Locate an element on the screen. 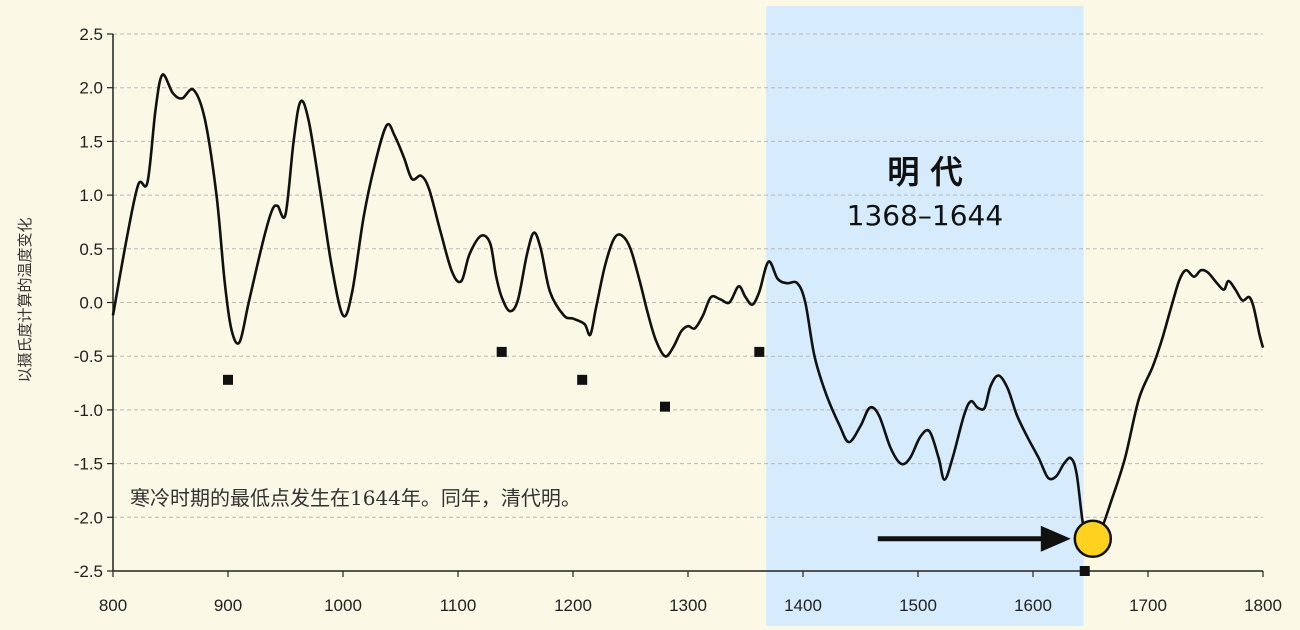 The height and width of the screenshot is (630, 1300). minimum-marker is located at coordinates (1093, 539).